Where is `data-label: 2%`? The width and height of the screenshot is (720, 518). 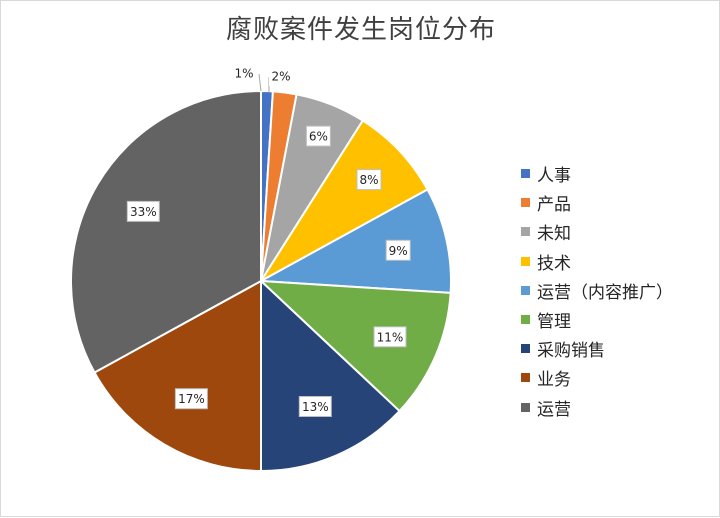
data-label: 2% is located at coordinates (280, 77).